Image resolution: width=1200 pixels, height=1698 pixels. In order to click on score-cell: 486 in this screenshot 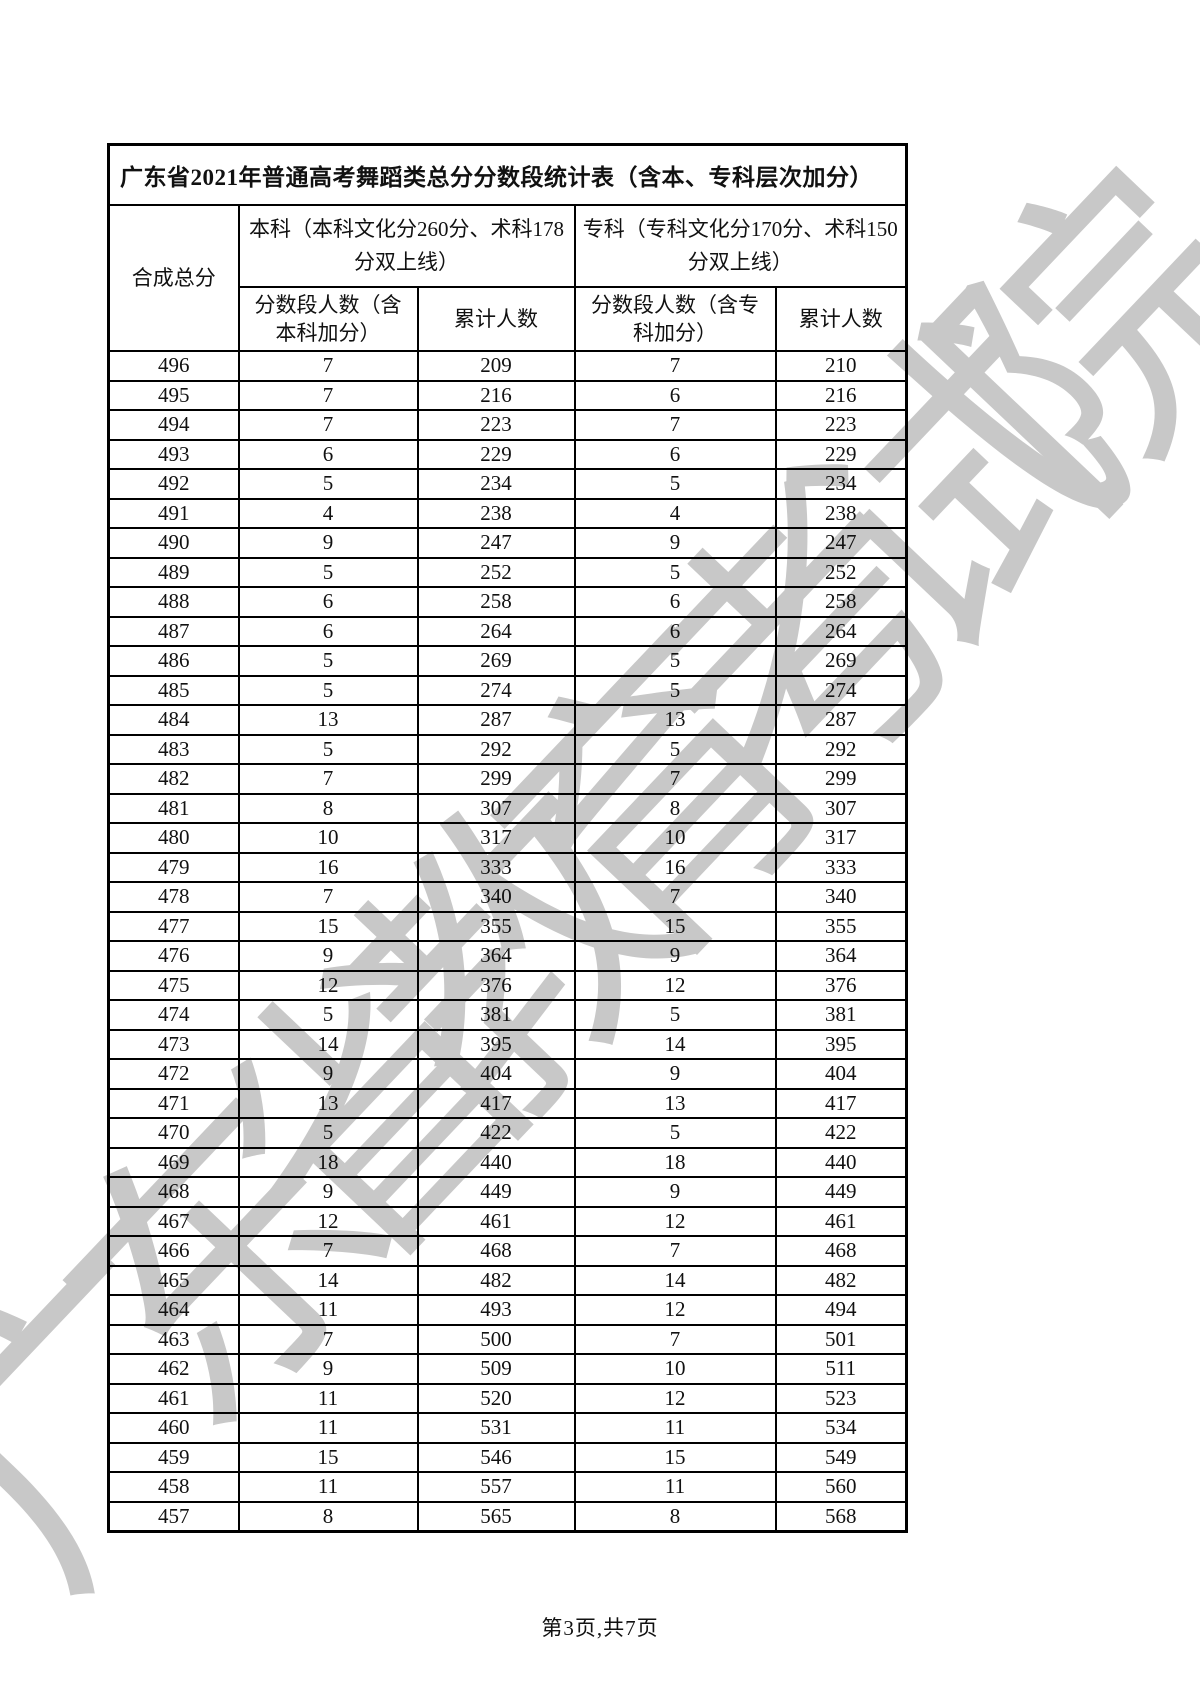, I will do `click(173, 661)`.